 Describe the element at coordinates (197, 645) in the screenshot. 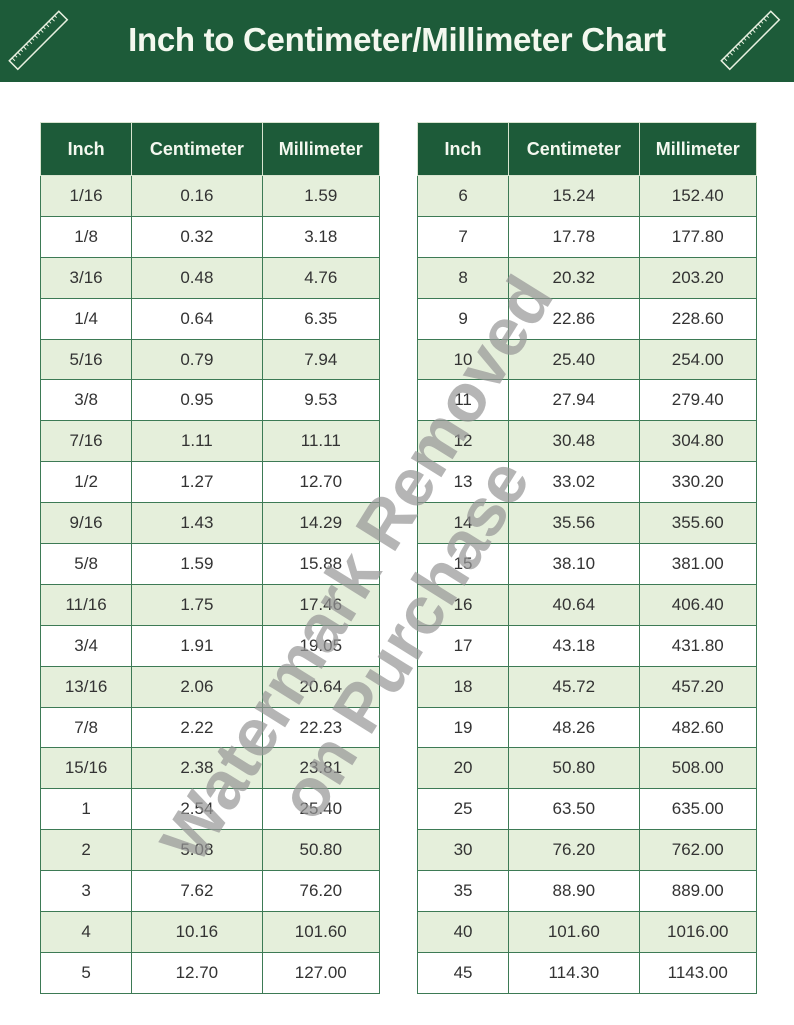

I see `centimeter-cell: 1.91` at that location.